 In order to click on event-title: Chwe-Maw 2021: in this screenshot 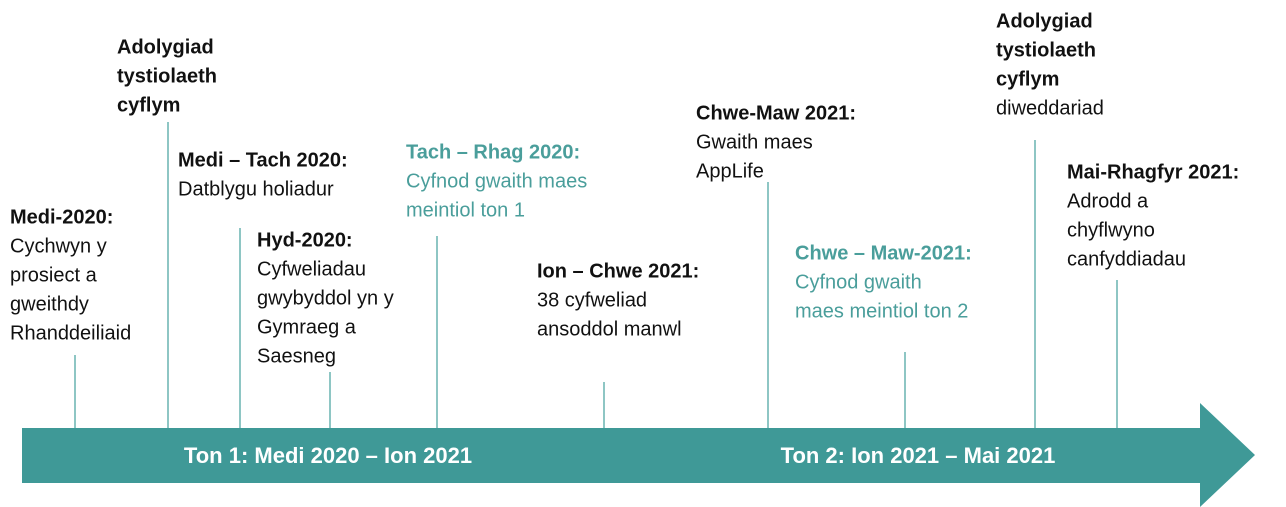, I will do `click(776, 113)`.